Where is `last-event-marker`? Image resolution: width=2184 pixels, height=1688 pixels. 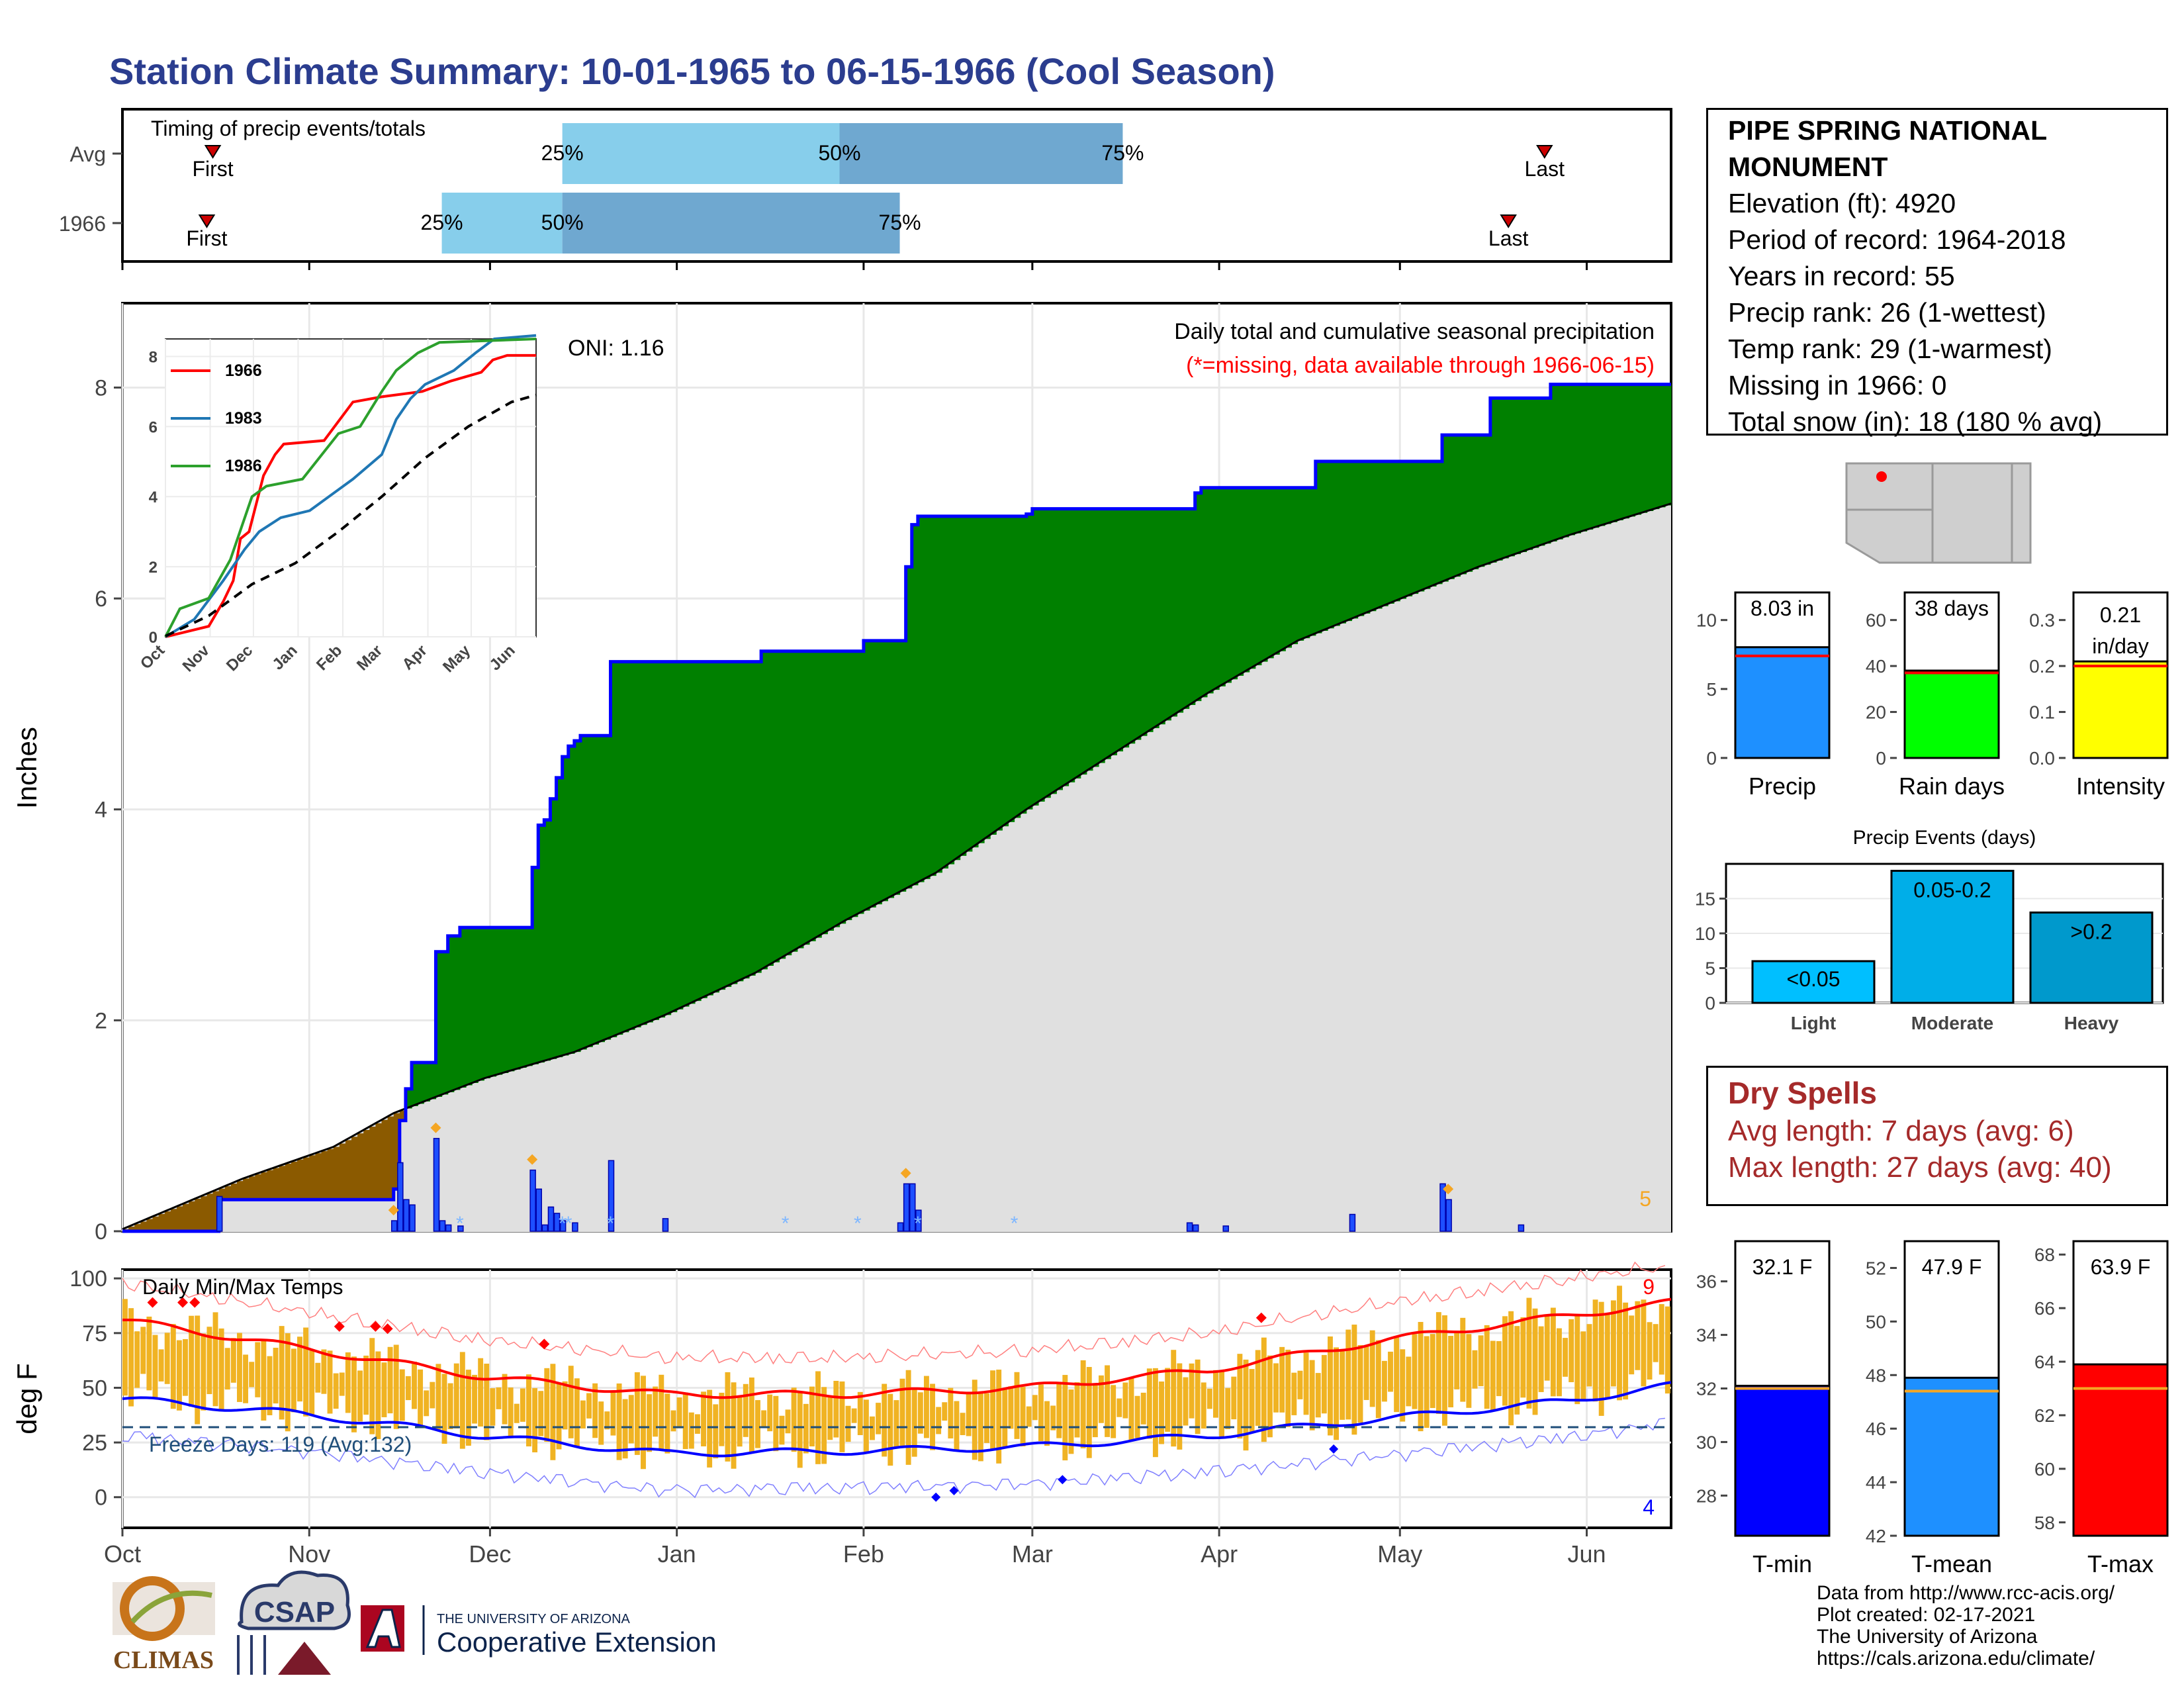 last-event-marker is located at coordinates (1508, 221).